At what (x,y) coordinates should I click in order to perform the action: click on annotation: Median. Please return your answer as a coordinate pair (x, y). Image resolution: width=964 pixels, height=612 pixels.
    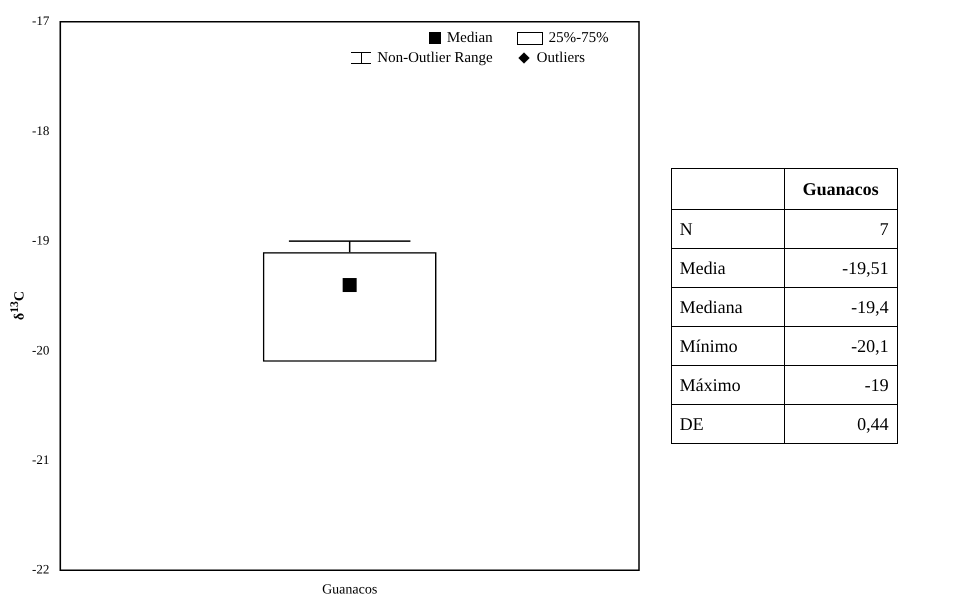
    Looking at the image, I should click on (469, 38).